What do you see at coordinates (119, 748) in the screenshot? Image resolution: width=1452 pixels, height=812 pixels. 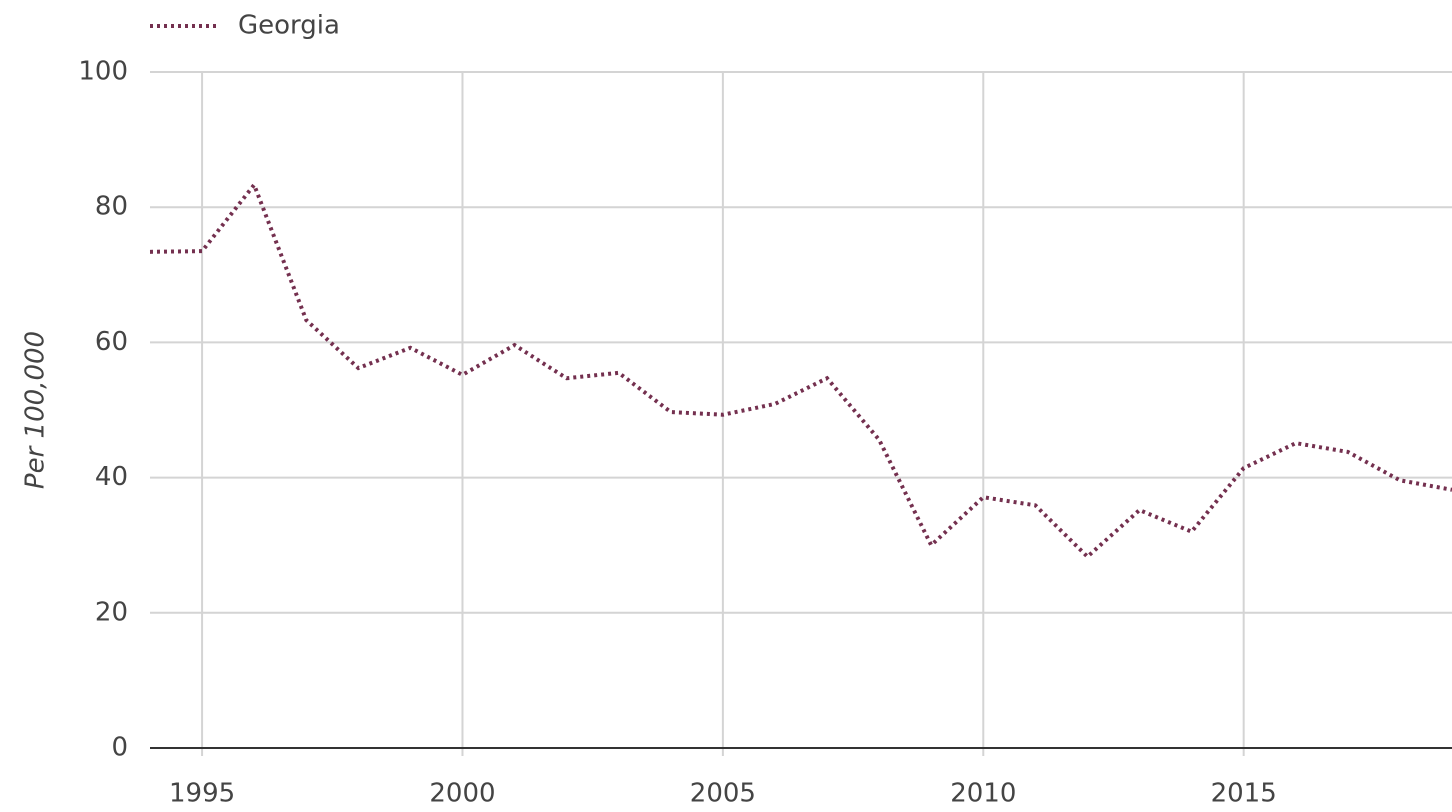 I see `y-tick-label: 0` at bounding box center [119, 748].